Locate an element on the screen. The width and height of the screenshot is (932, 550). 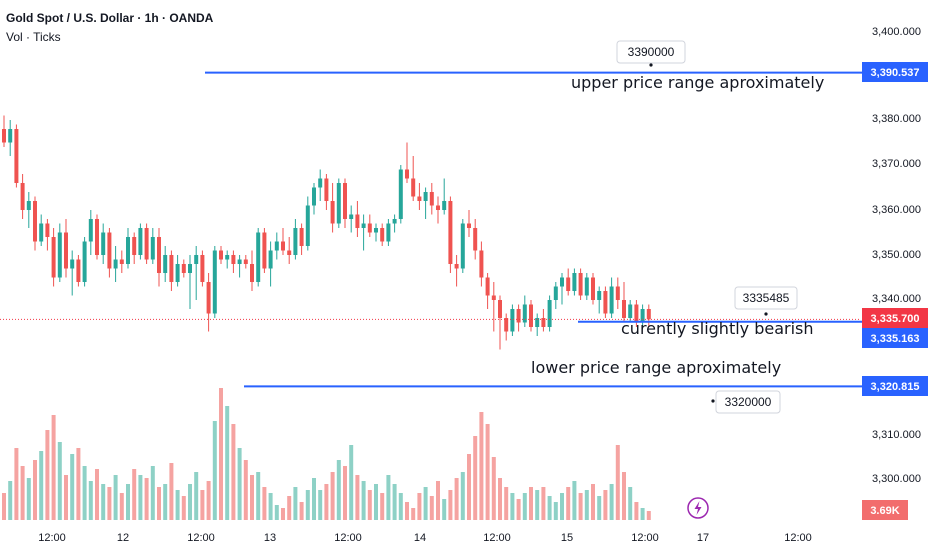
lightning-icon is located at coordinates (698, 508).